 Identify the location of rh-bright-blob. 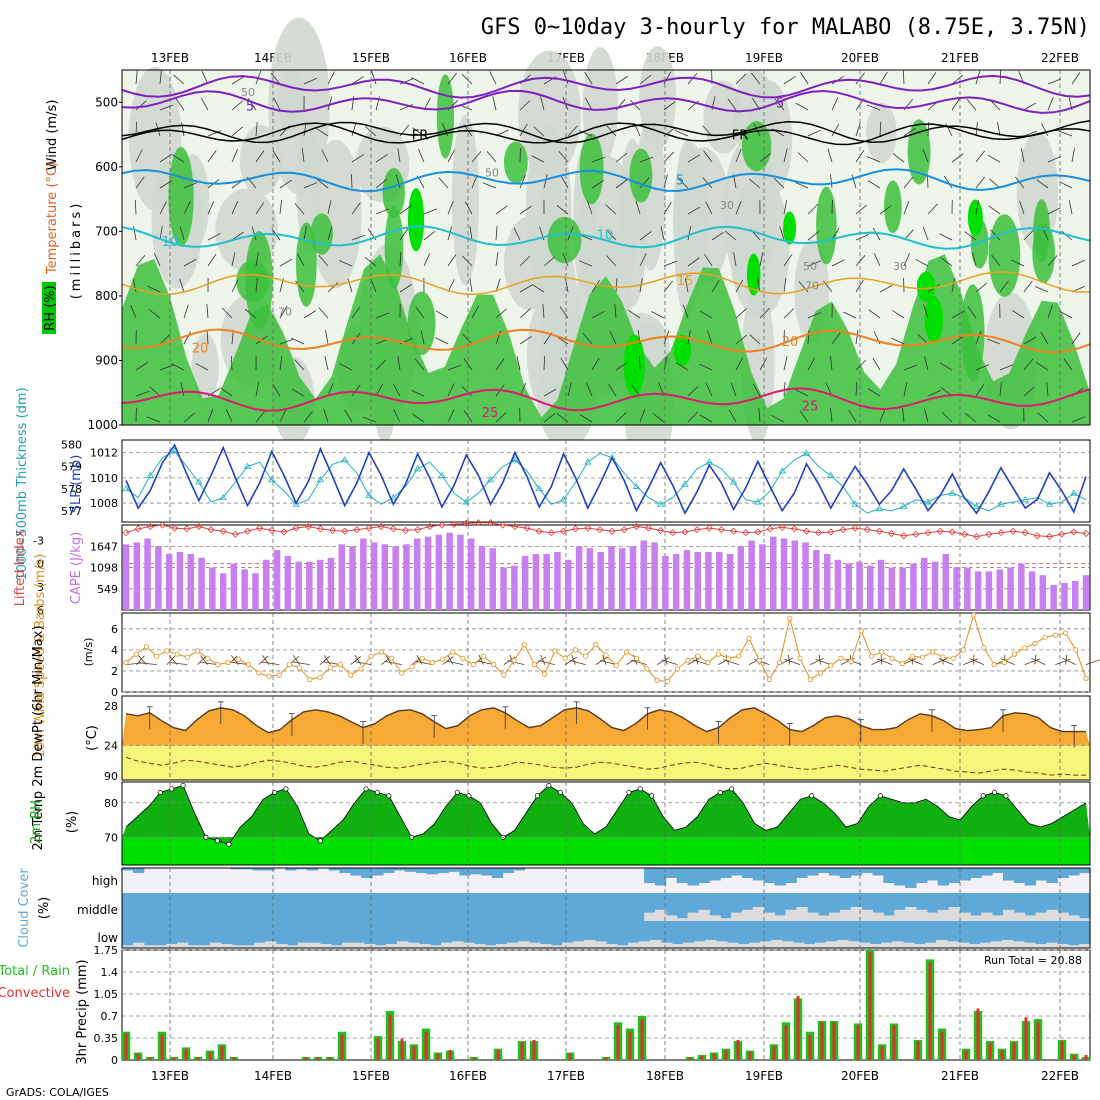
(790, 228).